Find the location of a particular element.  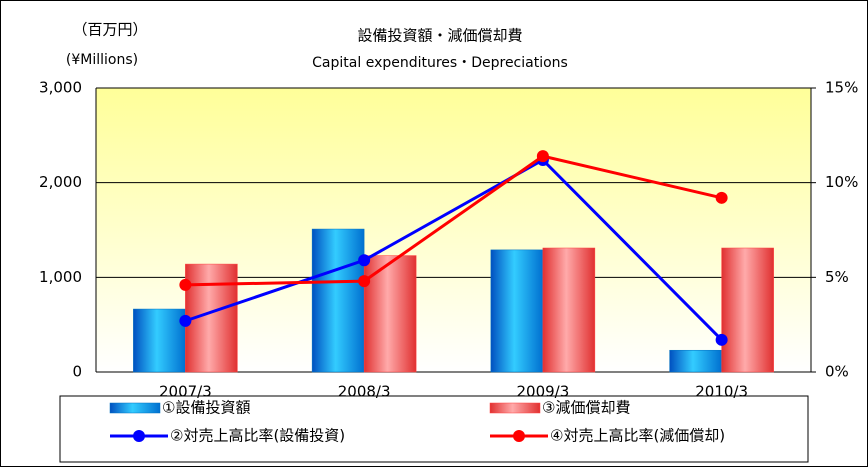

y2-tick-label: 15% is located at coordinates (841, 88).